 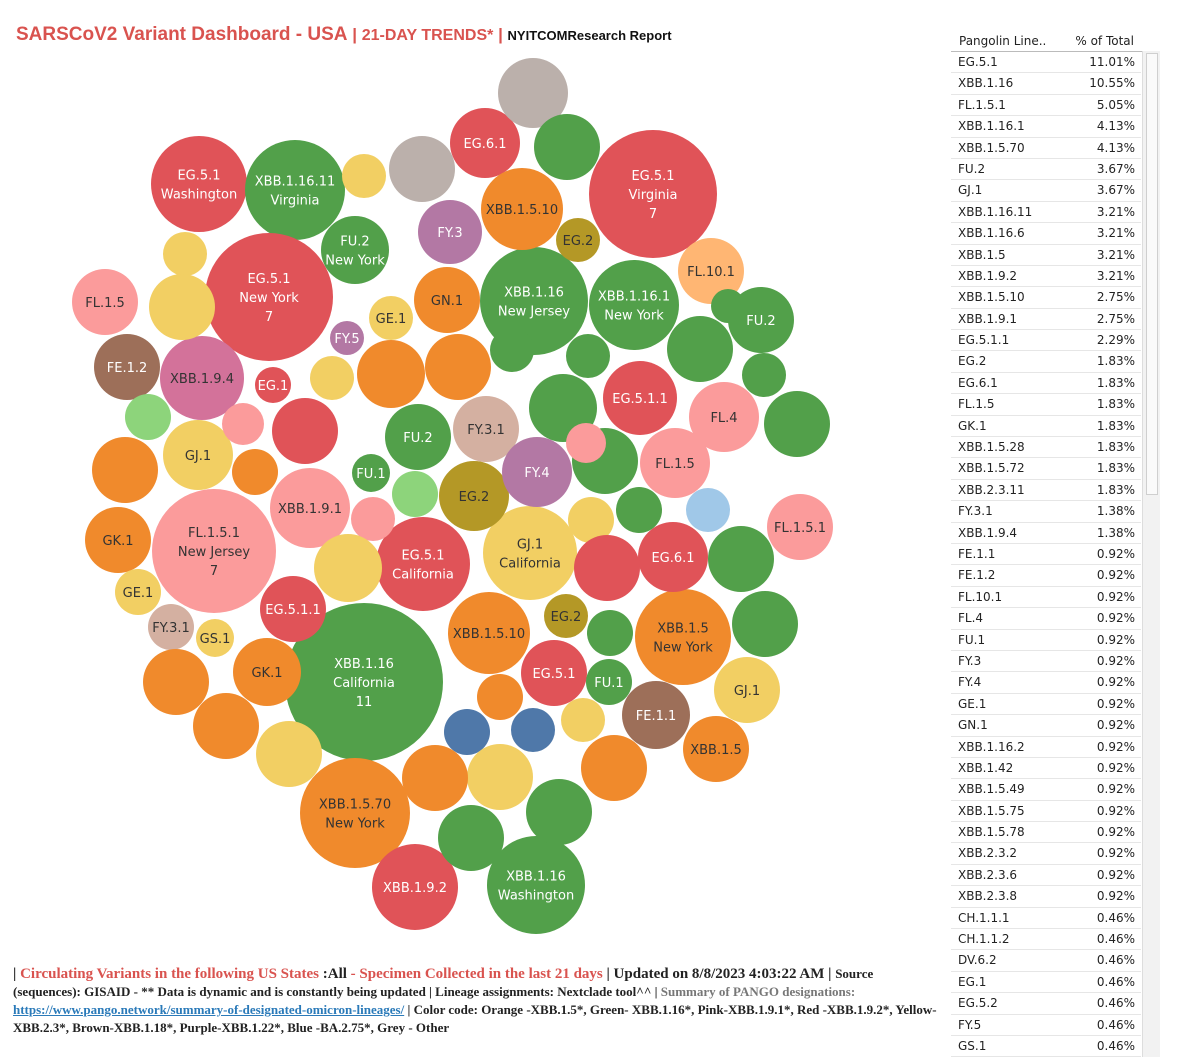 What do you see at coordinates (1046, 533) in the screenshot?
I see `table-row: XBB.1.9.4 1.38%` at bounding box center [1046, 533].